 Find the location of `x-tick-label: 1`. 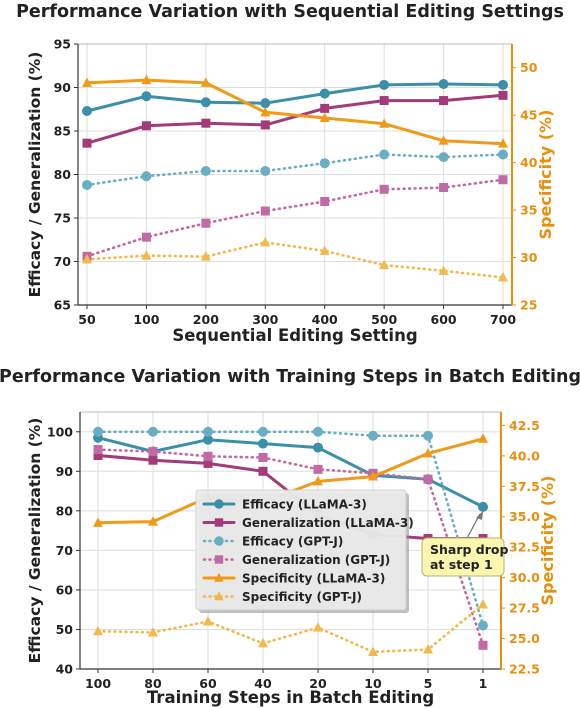

x-tick-label: 1 is located at coordinates (483, 683).